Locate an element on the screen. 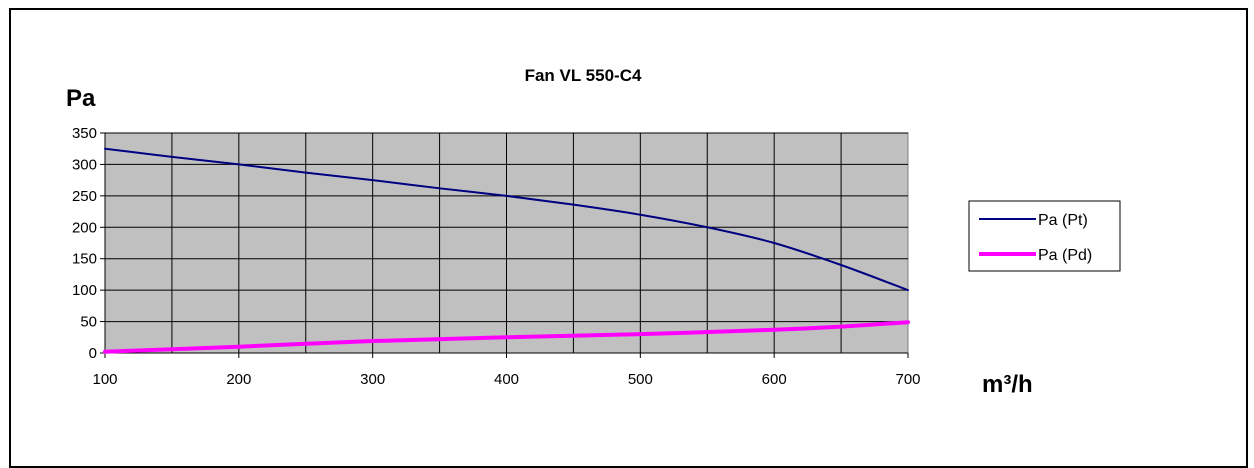 This screenshot has width=1254, height=468. x-axis: 100 200 300 400 500 600 700 is located at coordinates (506, 370).